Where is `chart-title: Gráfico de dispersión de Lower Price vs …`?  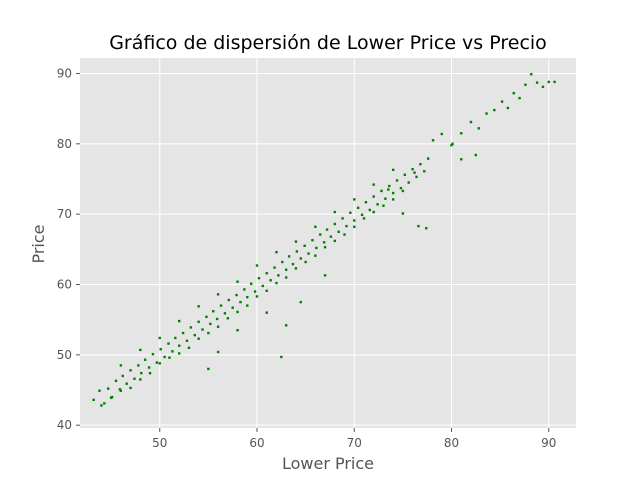
chart-title: Gráfico de dispersión de Lower Price vs … is located at coordinates (328, 43).